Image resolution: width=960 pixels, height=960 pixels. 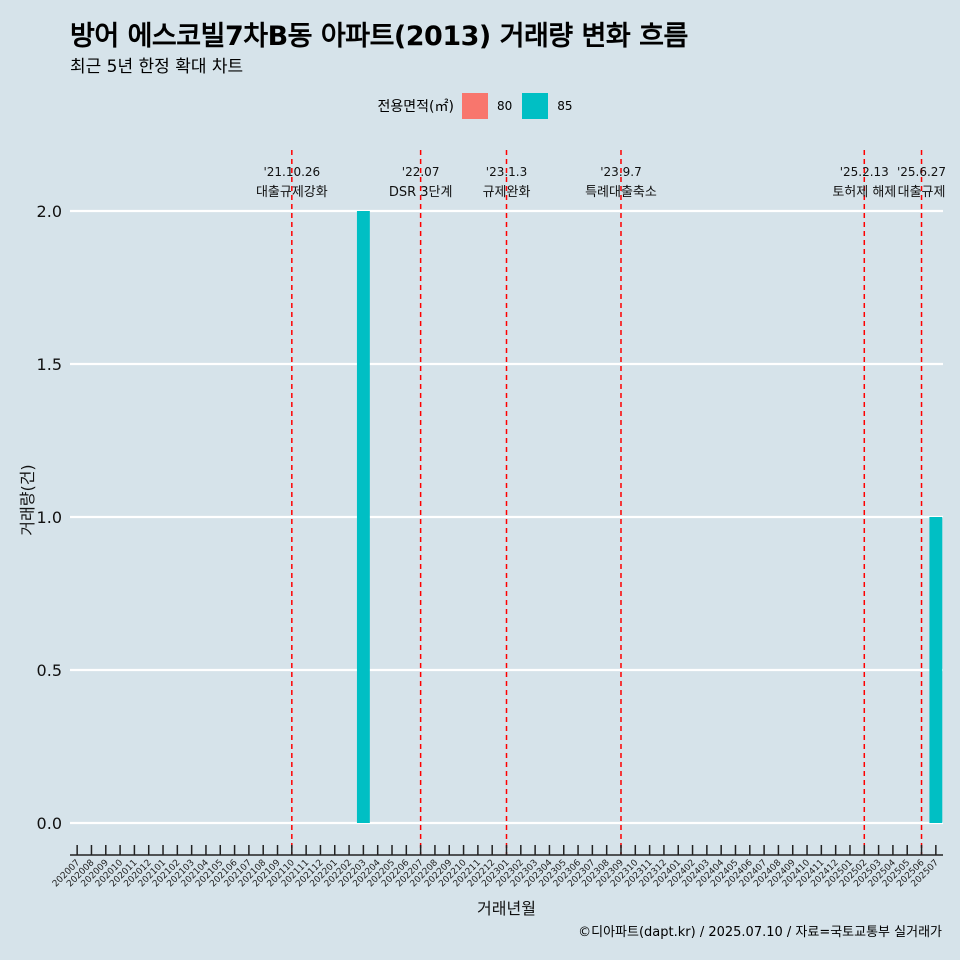 What do you see at coordinates (504, 106) in the screenshot?
I see `legend-label-80: 80` at bounding box center [504, 106].